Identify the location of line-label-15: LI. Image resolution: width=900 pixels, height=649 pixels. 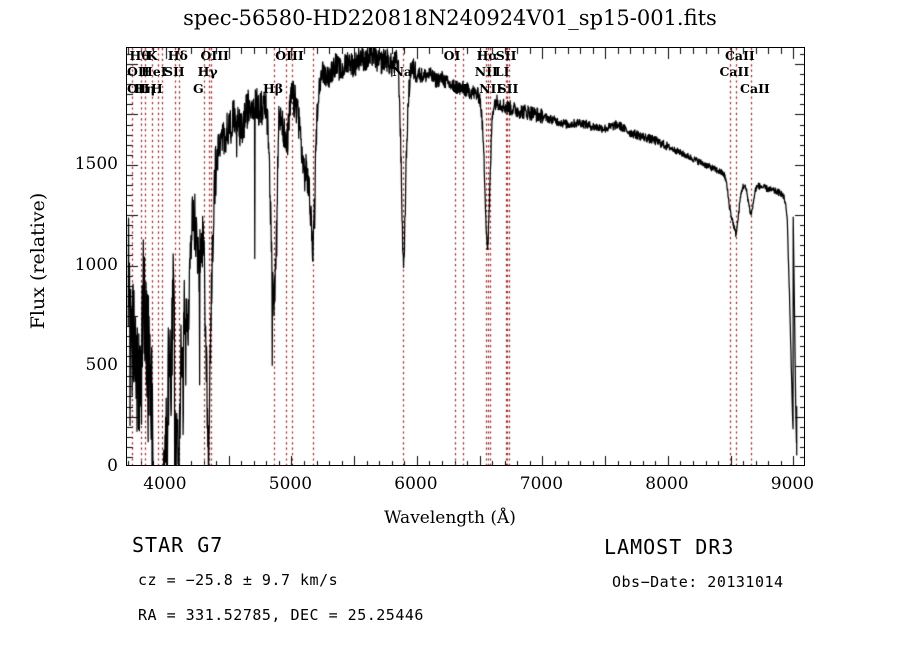
(502, 71).